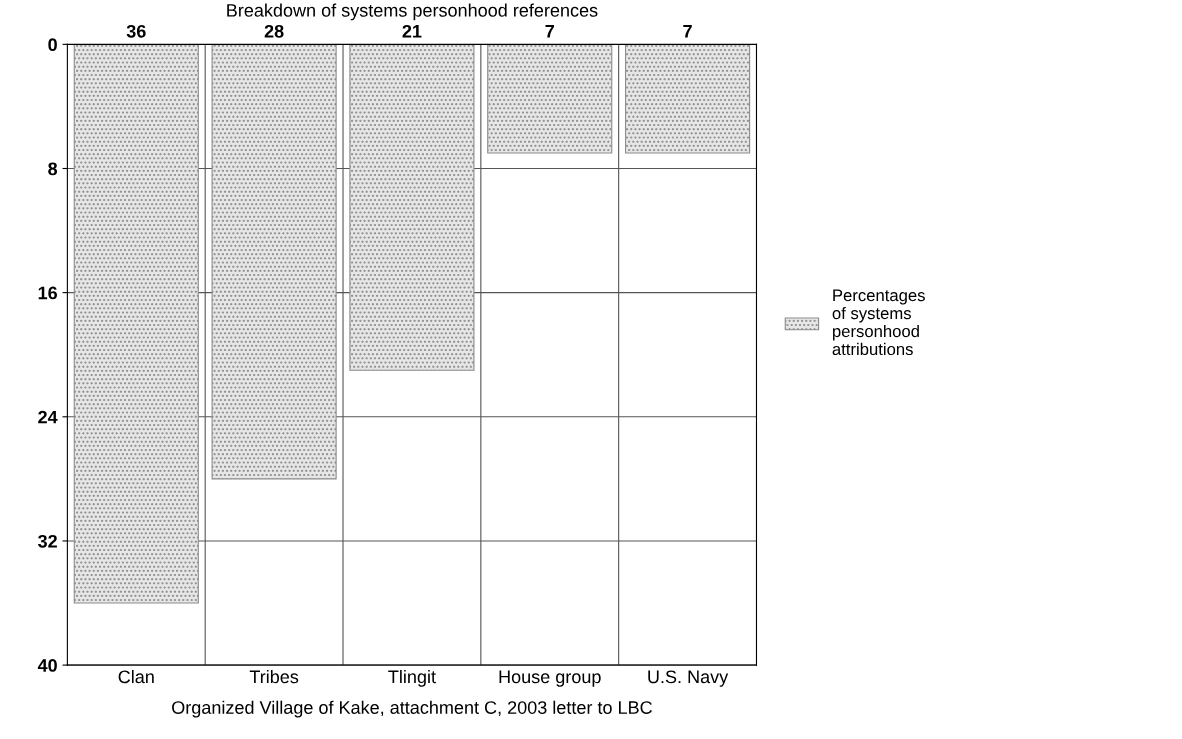  Describe the element at coordinates (47, 541) in the screenshot. I see `y-tick-label: 32` at that location.